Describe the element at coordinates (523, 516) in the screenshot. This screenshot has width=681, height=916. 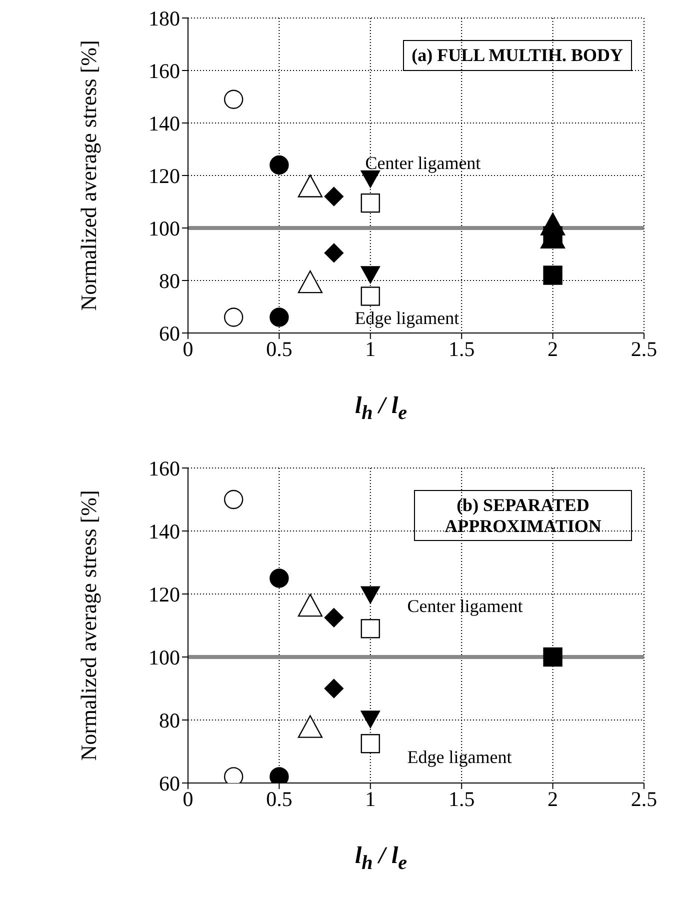
I see `title-frame: (b) SEPARATED APPROXIMATION` at that location.